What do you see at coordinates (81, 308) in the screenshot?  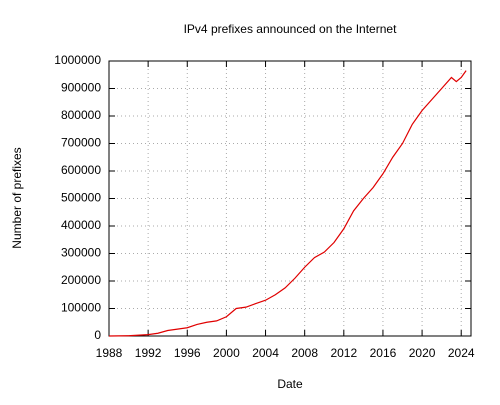 I see `y-tick-label: 100000` at bounding box center [81, 308].